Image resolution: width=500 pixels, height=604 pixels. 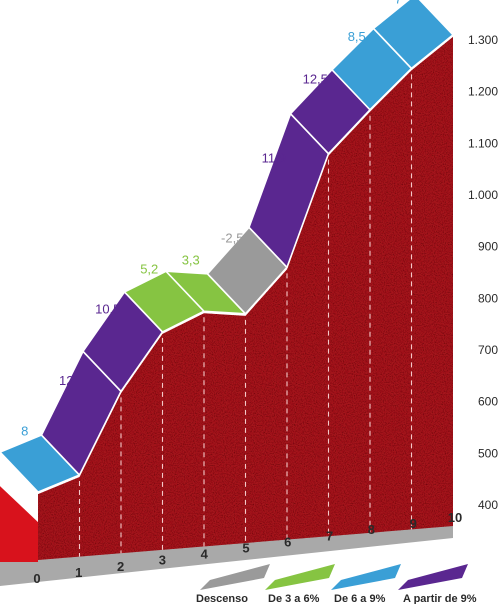 What do you see at coordinates (24, 431) in the screenshot?
I see `gradient-label: 8` at bounding box center [24, 431].